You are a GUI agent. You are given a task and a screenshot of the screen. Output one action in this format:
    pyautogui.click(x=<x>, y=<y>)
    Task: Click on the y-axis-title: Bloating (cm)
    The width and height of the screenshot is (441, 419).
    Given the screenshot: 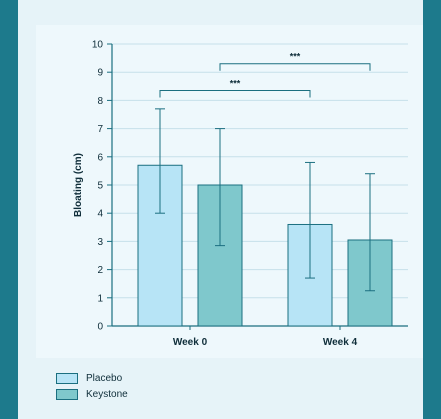 What is the action you would take?
    pyautogui.click(x=78, y=185)
    